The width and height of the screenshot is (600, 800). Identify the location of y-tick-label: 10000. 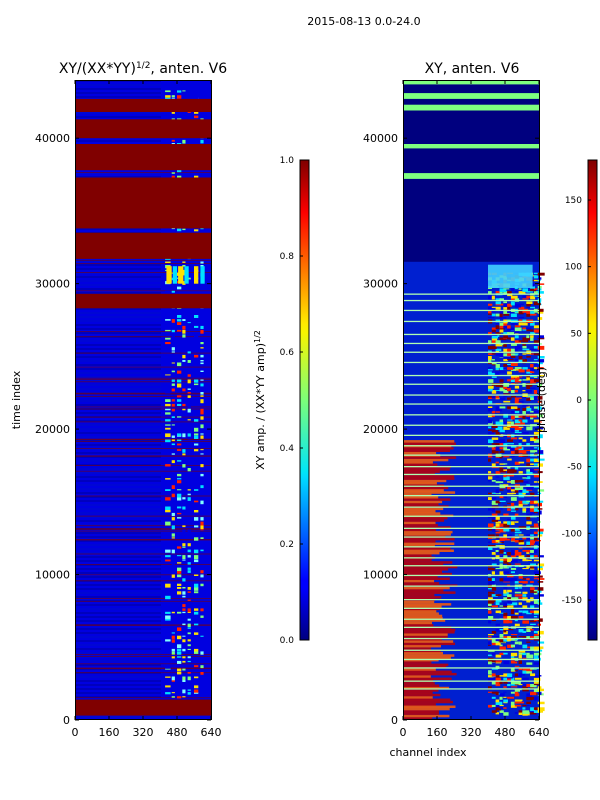
(52, 575).